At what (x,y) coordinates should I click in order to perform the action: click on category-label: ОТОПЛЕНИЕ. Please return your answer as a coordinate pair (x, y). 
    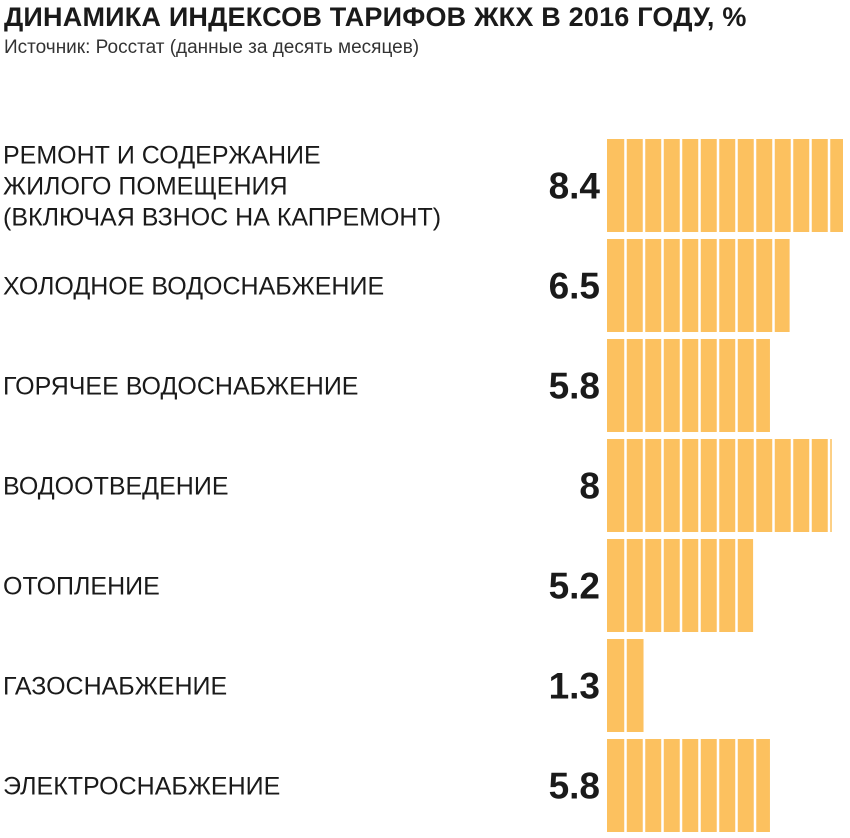
    Looking at the image, I should click on (81, 587).